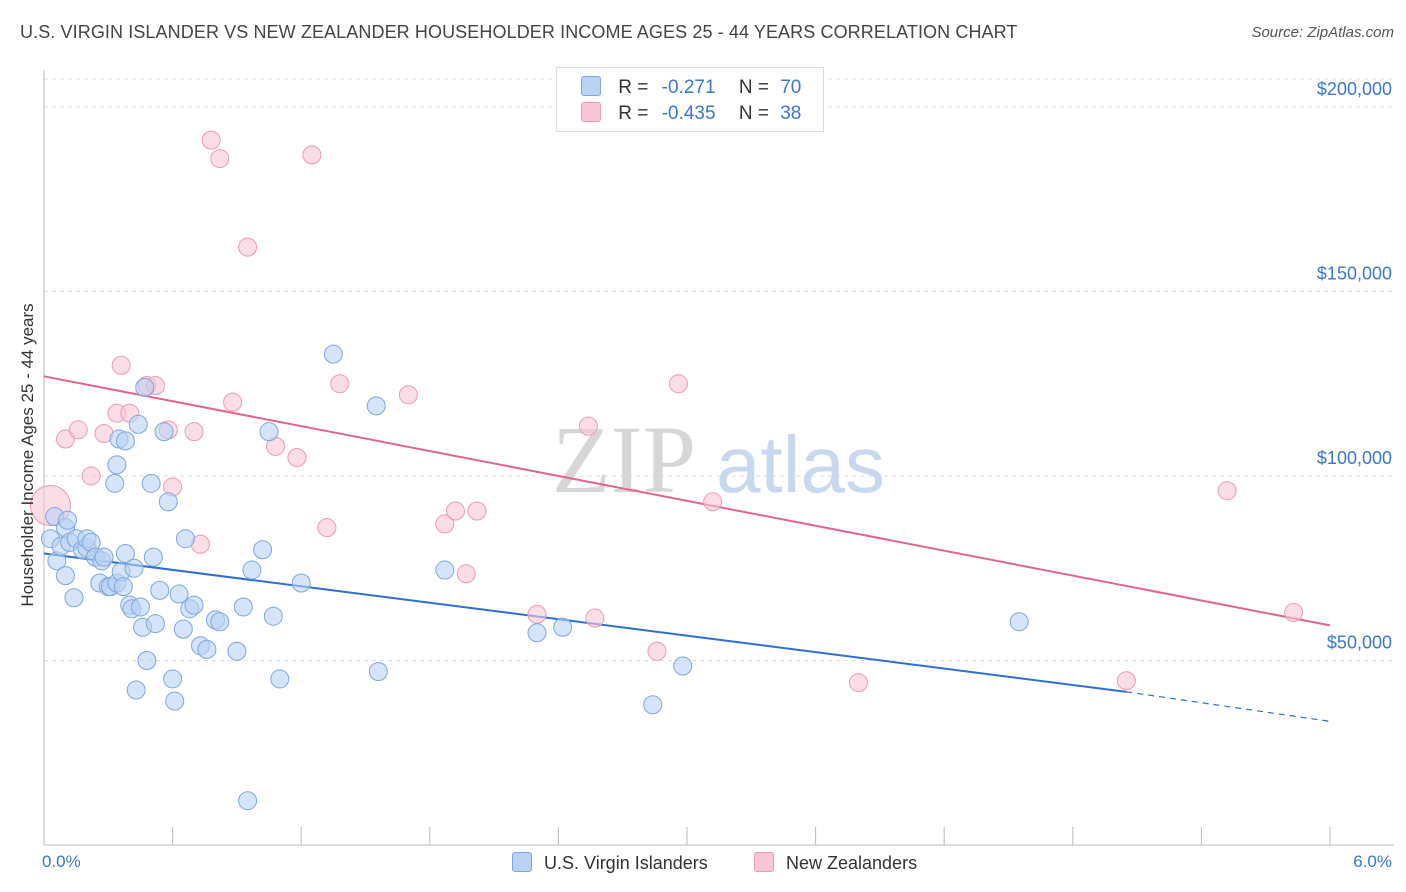  I want to click on source-label: Source: ZipAtlas.com, so click(1322, 32).